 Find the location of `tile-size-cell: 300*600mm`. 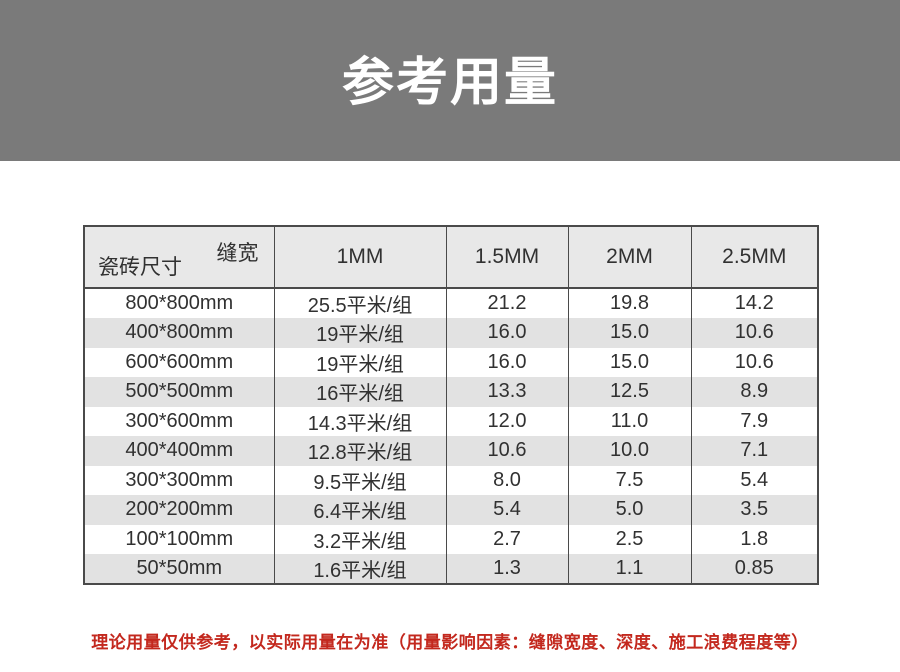

tile-size-cell: 300*600mm is located at coordinates (179, 421).